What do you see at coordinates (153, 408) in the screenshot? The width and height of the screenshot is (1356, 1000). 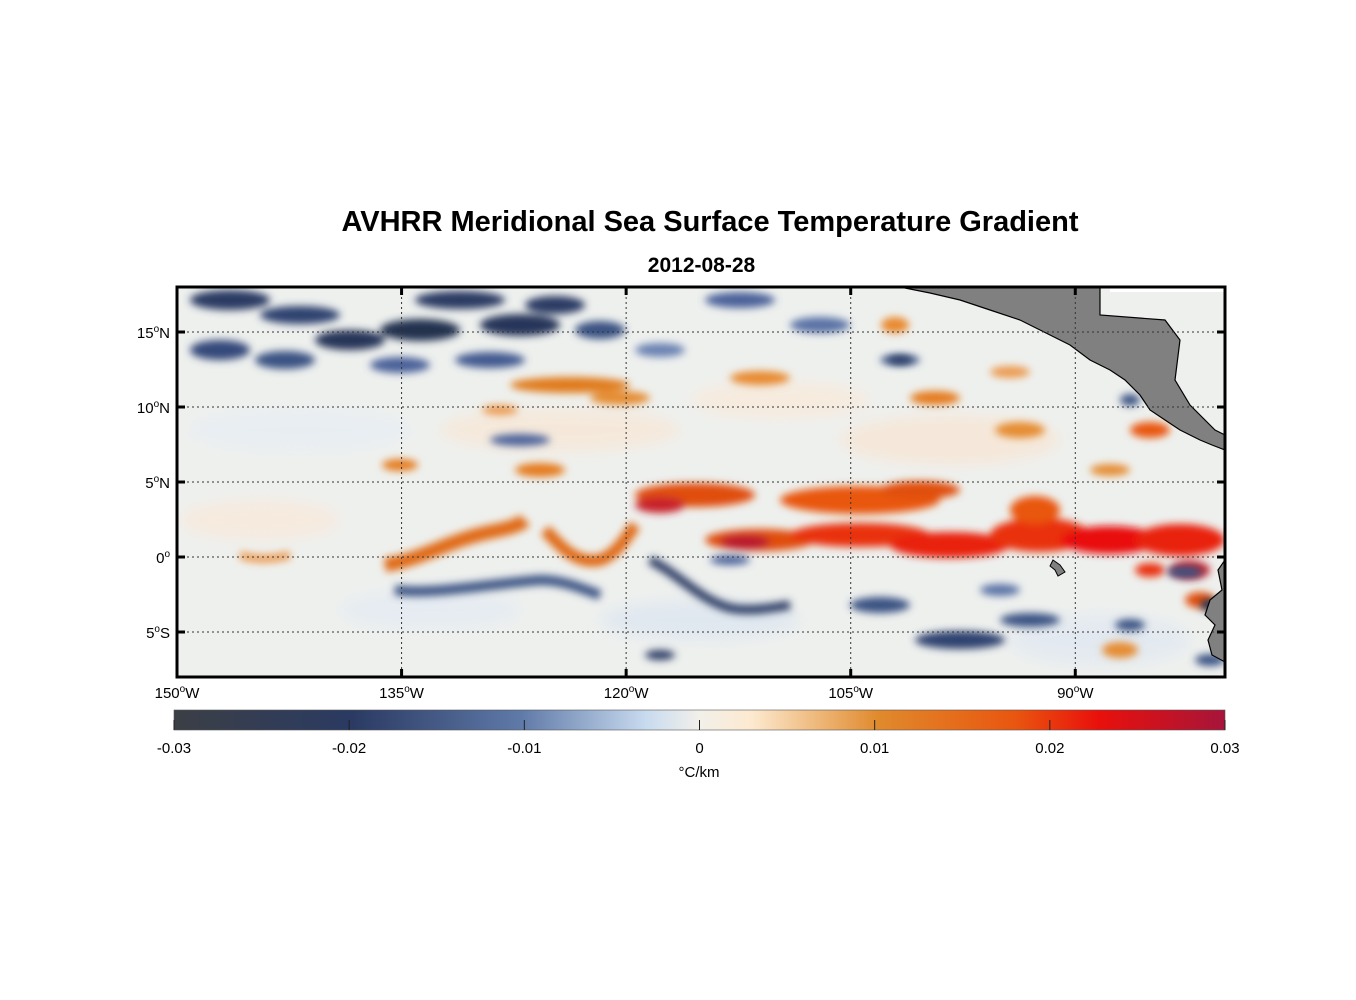 I see `lat-label: 10oN` at bounding box center [153, 408].